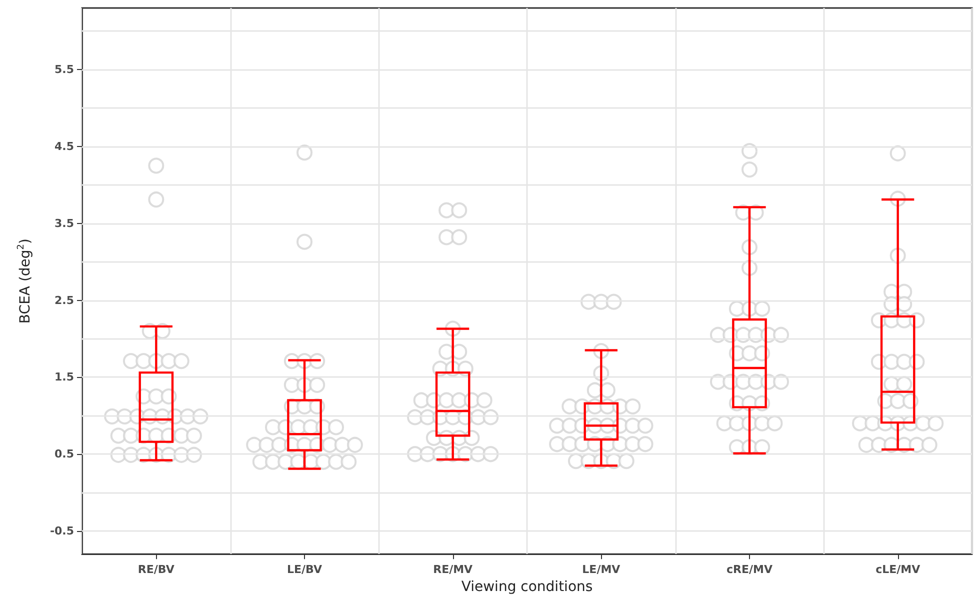  What do you see at coordinates (156, 569) in the screenshot?
I see `x-tick-label: RE/BV` at bounding box center [156, 569].